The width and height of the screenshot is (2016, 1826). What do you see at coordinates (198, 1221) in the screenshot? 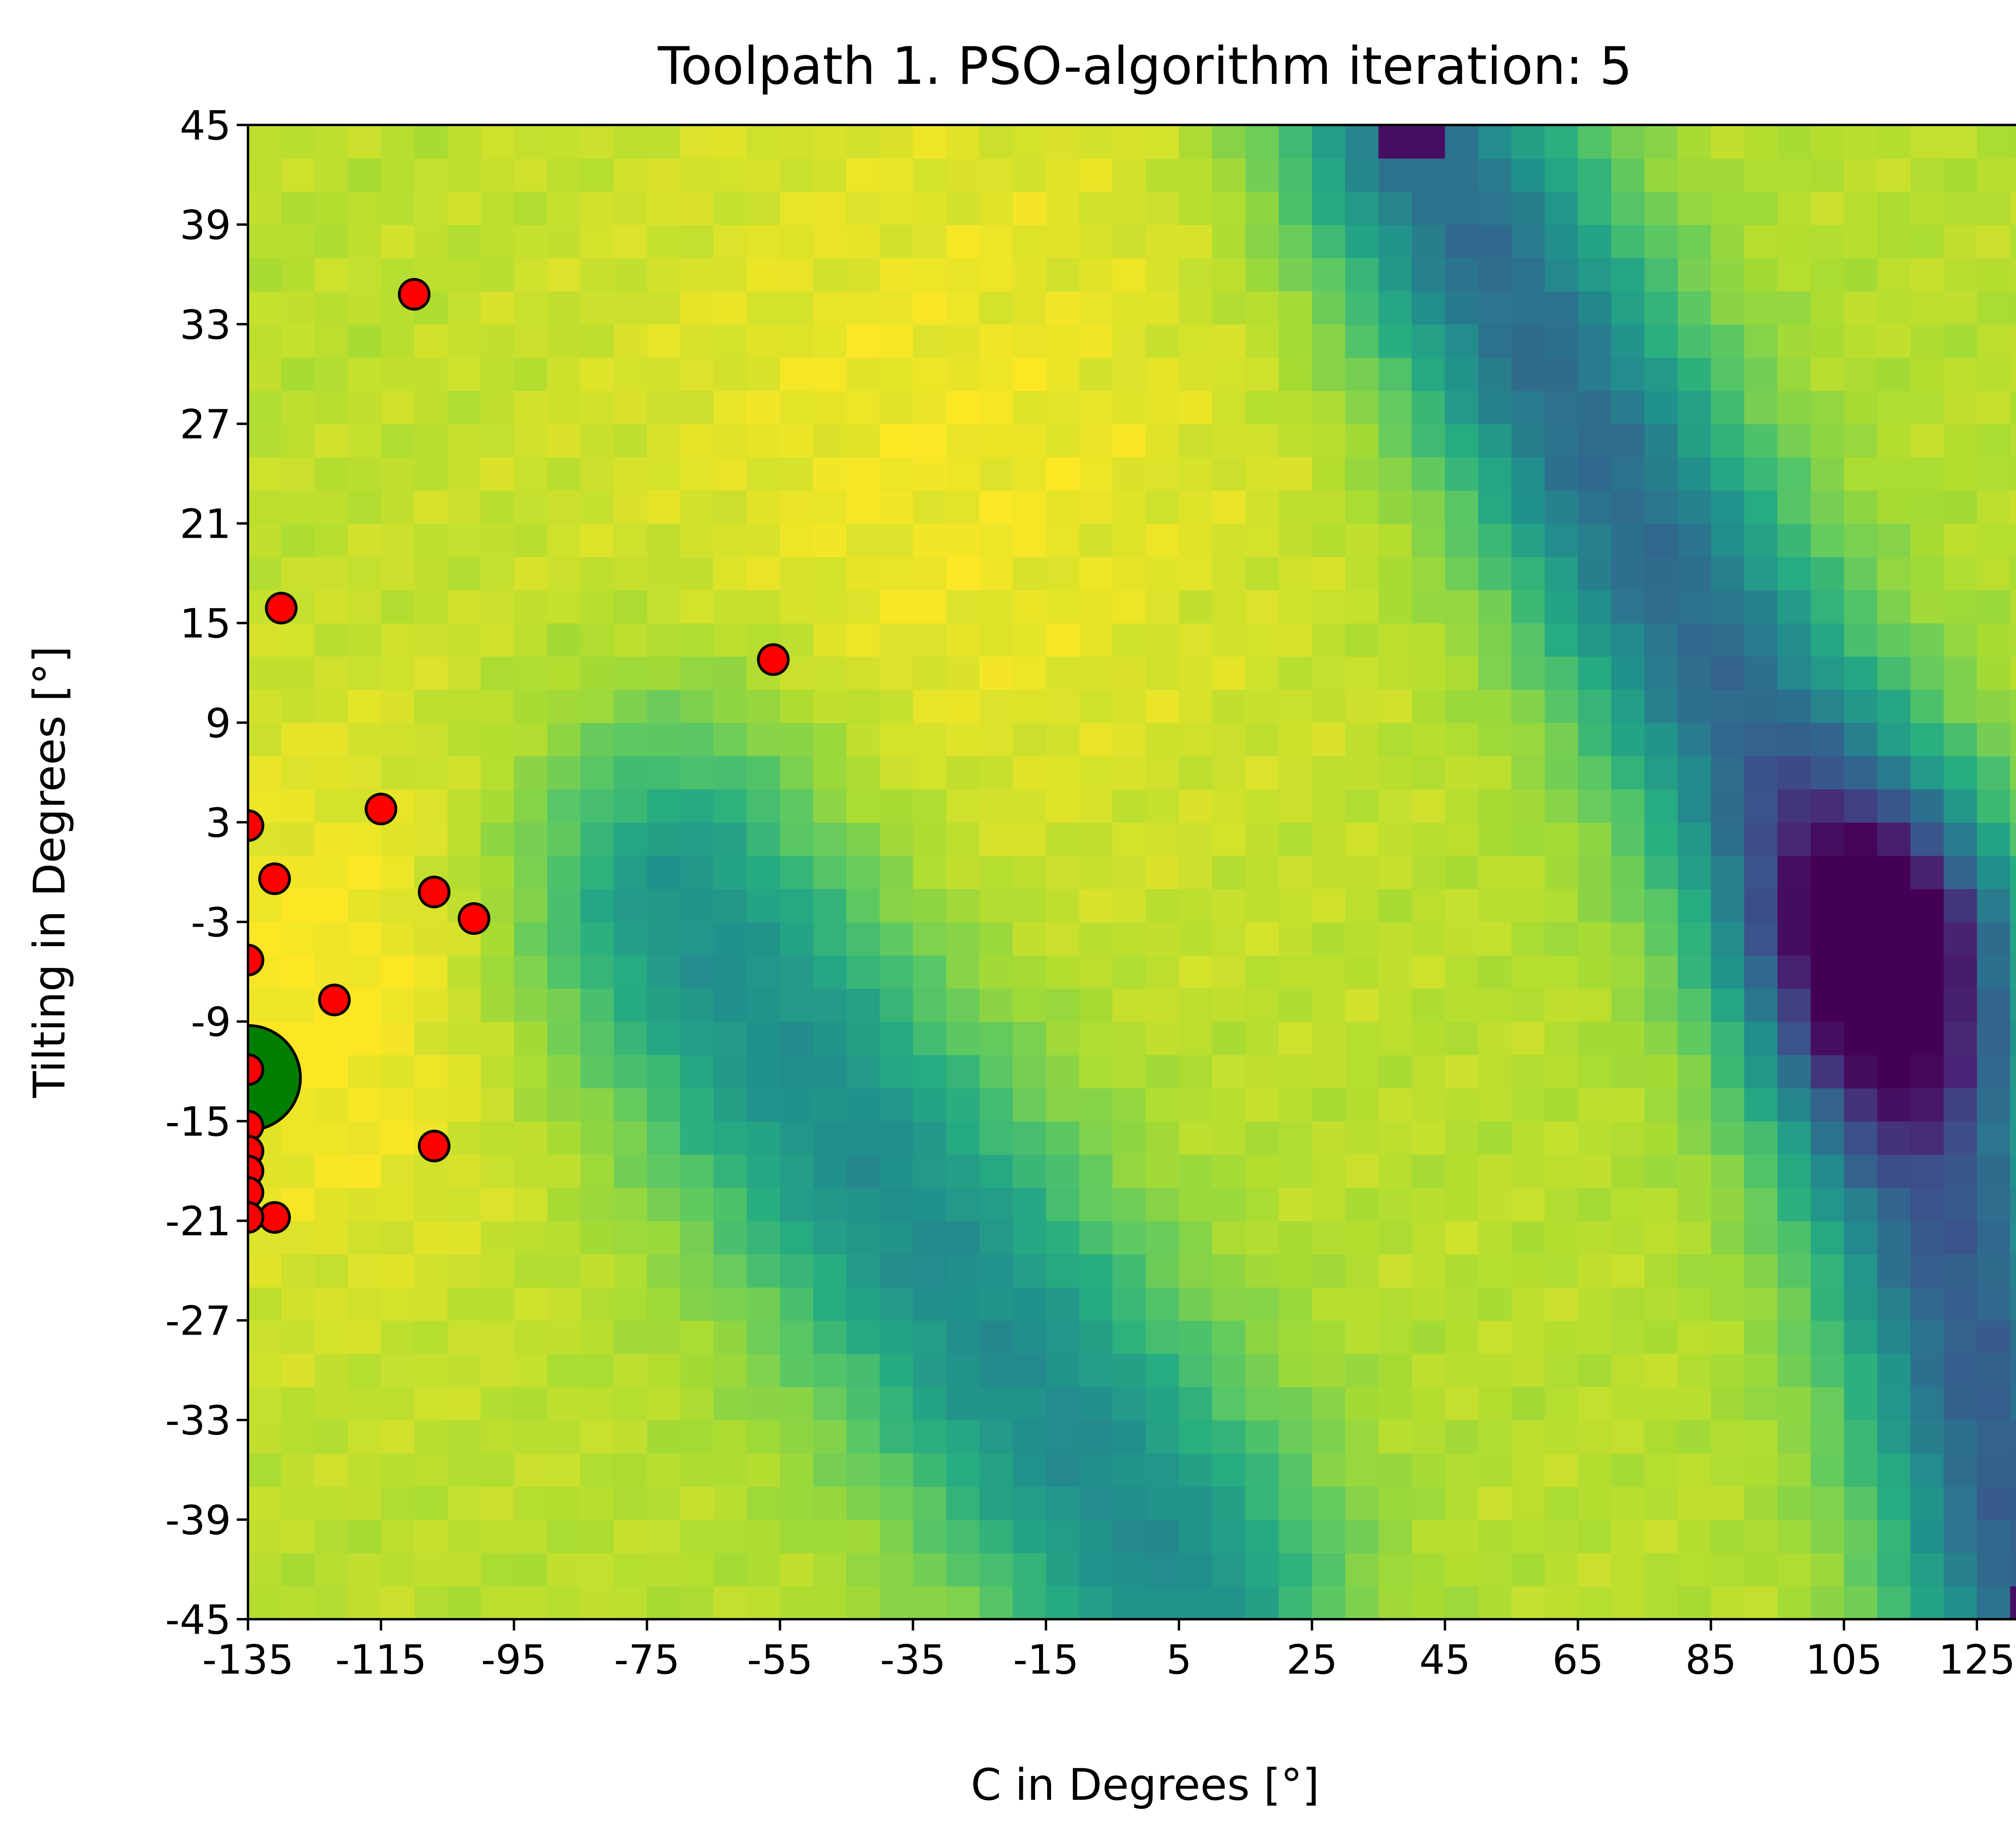
I see `y-tick-label: -21` at bounding box center [198, 1221].